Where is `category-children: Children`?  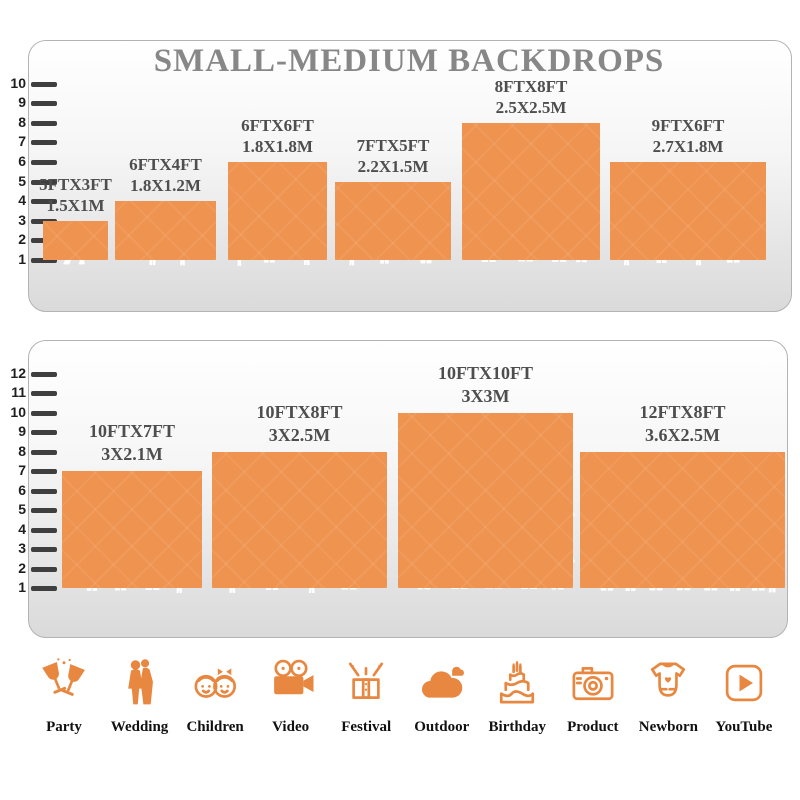
category-children: Children is located at coordinates (215, 696).